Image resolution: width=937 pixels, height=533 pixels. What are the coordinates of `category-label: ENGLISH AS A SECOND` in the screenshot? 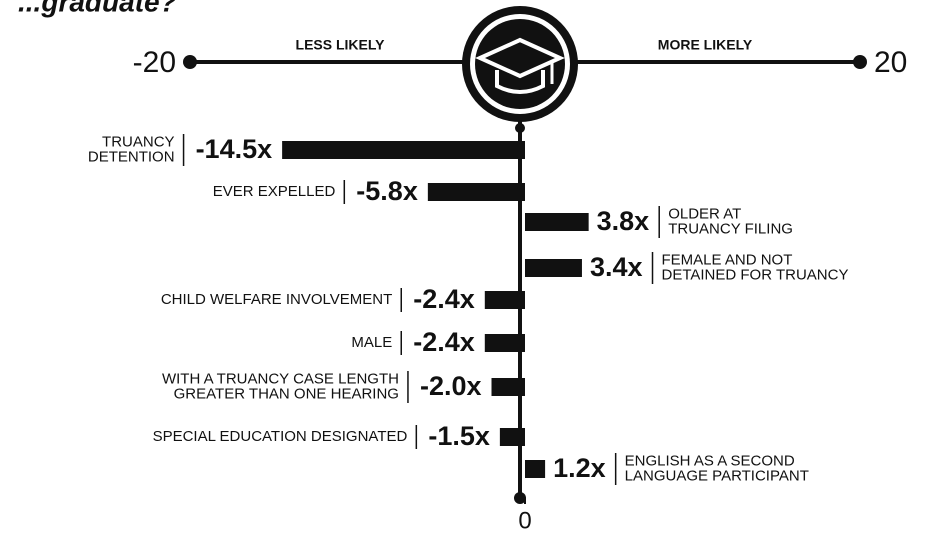 It's located at (710, 460).